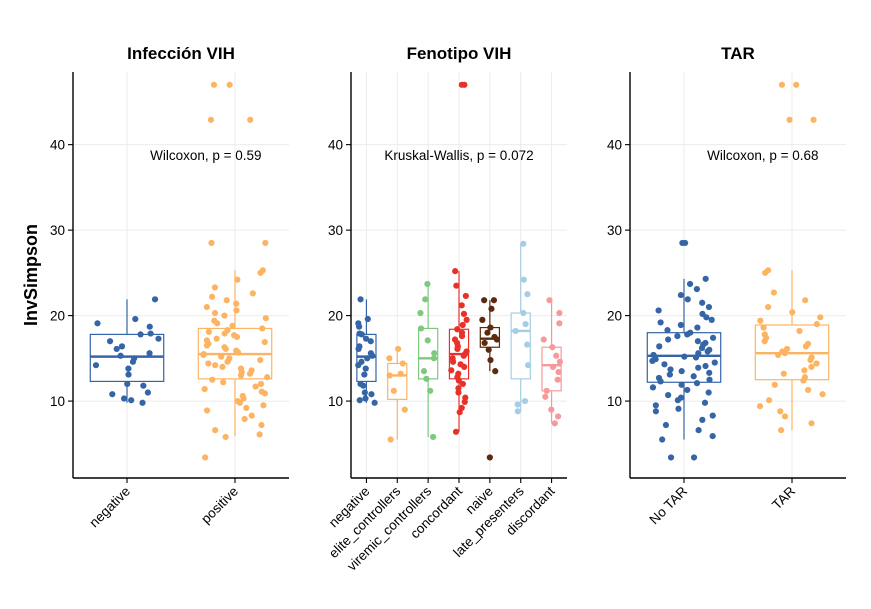 This screenshot has width=871, height=609. Describe the element at coordinates (428, 360) in the screenshot. I see `box-viremic-controllers` at that location.